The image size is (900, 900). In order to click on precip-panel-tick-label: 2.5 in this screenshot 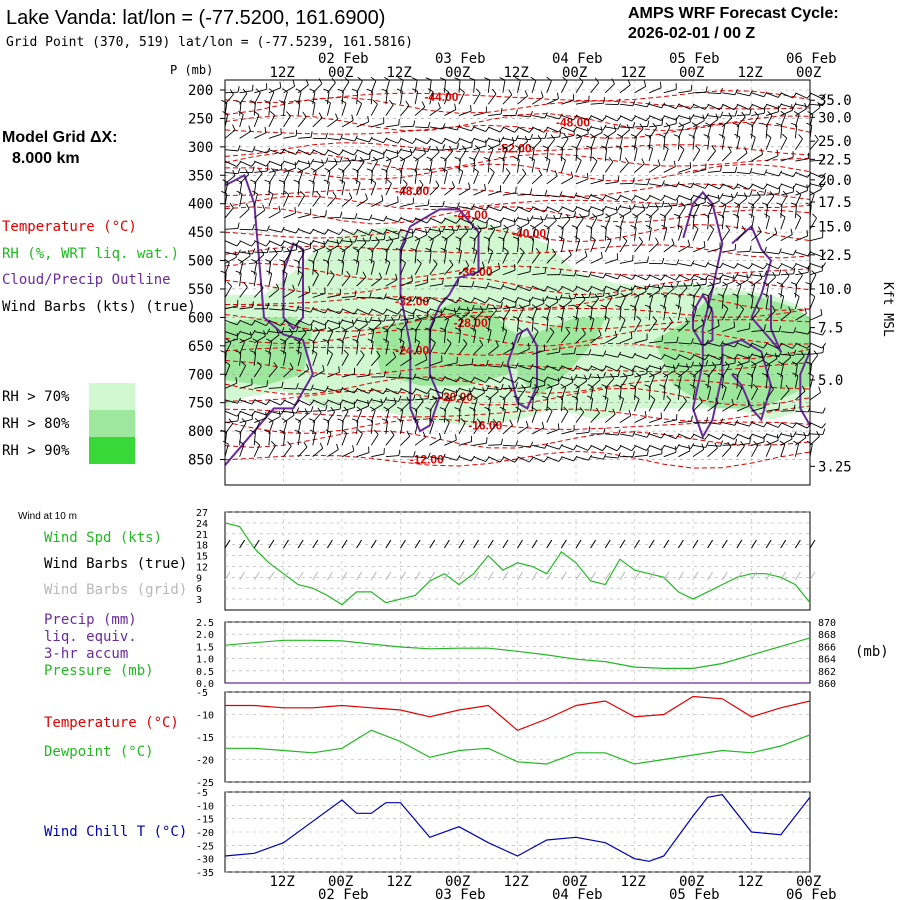, I will do `click(205, 623)`.